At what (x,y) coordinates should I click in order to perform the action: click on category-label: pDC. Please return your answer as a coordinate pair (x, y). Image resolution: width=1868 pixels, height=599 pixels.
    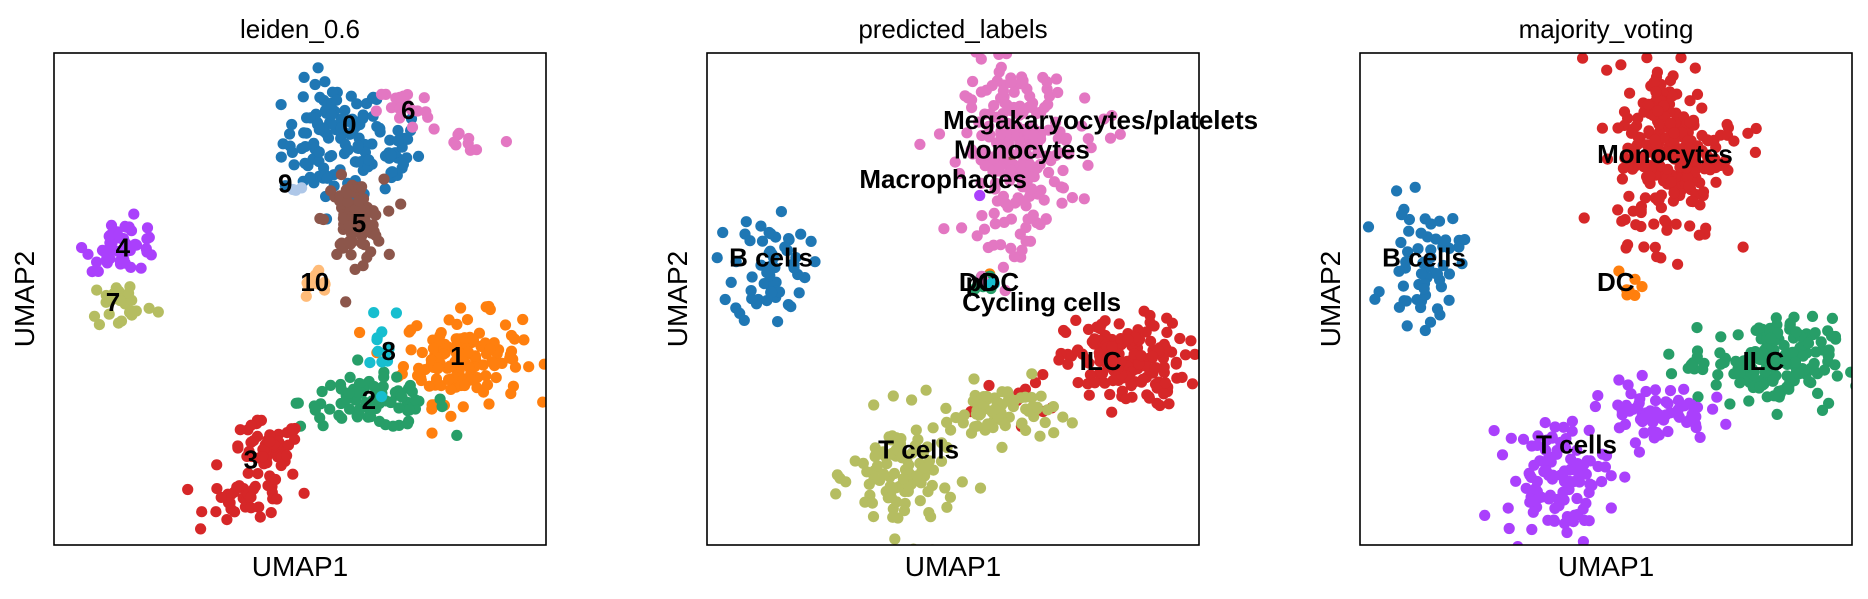
    Looking at the image, I should click on (993, 282).